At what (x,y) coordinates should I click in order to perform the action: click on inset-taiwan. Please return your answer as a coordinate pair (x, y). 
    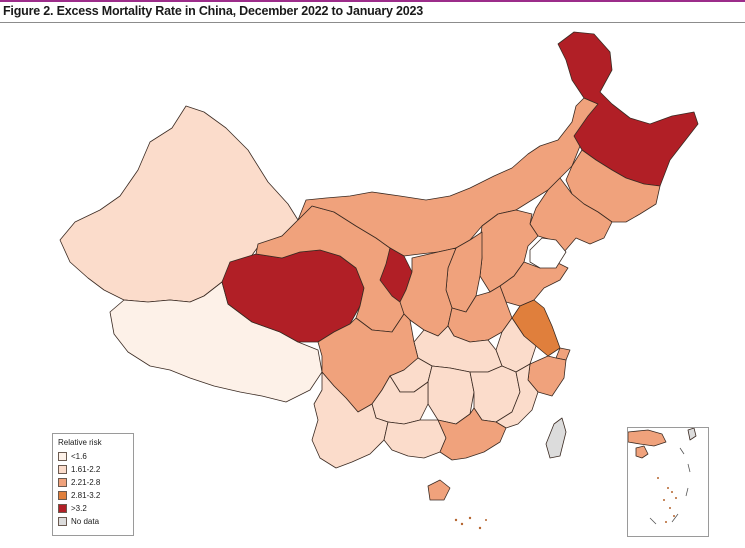
    Looking at the image, I should click on (692, 434).